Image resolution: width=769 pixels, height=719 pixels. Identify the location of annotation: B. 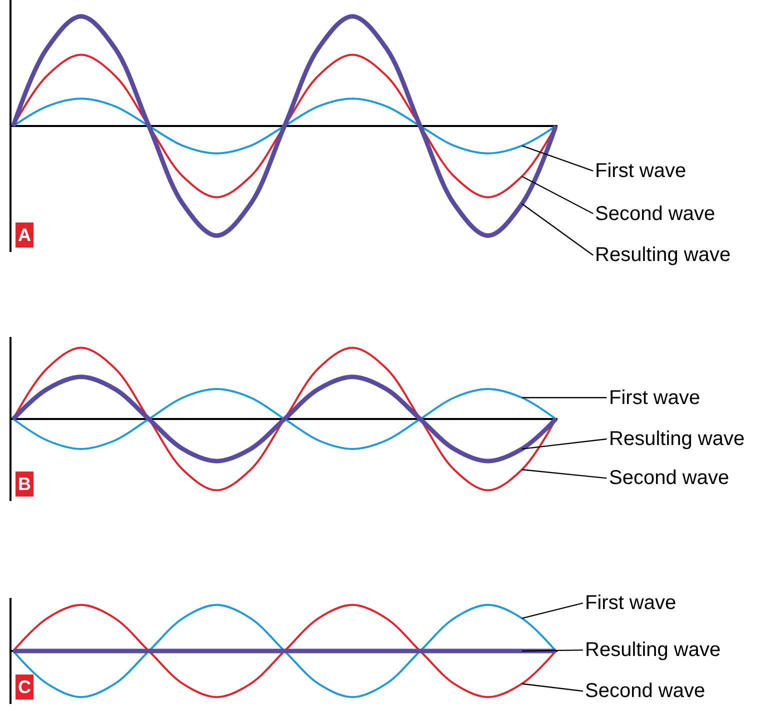
(24, 484).